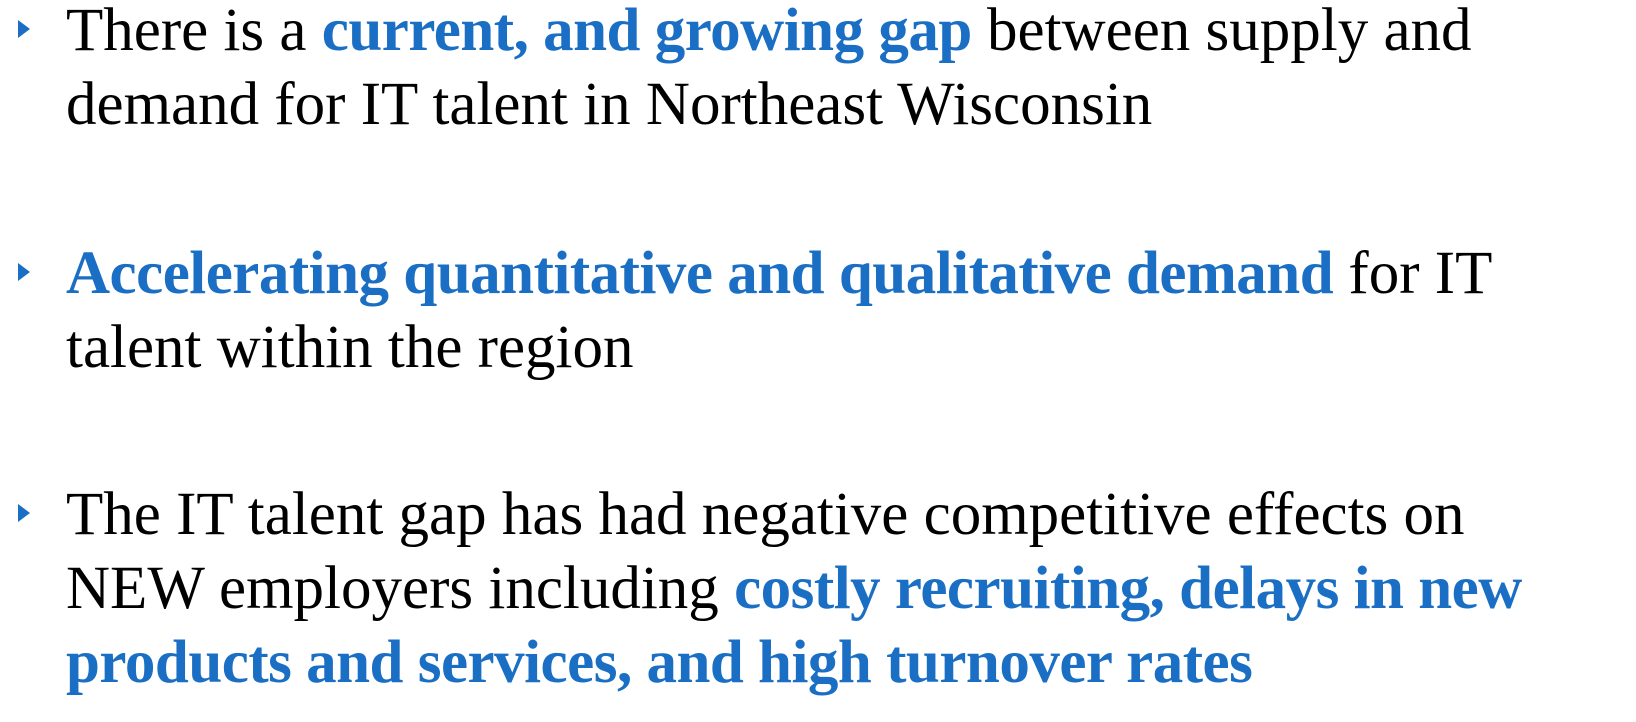  I want to click on emphasized-text: current, and growing gap, so click(647, 32).